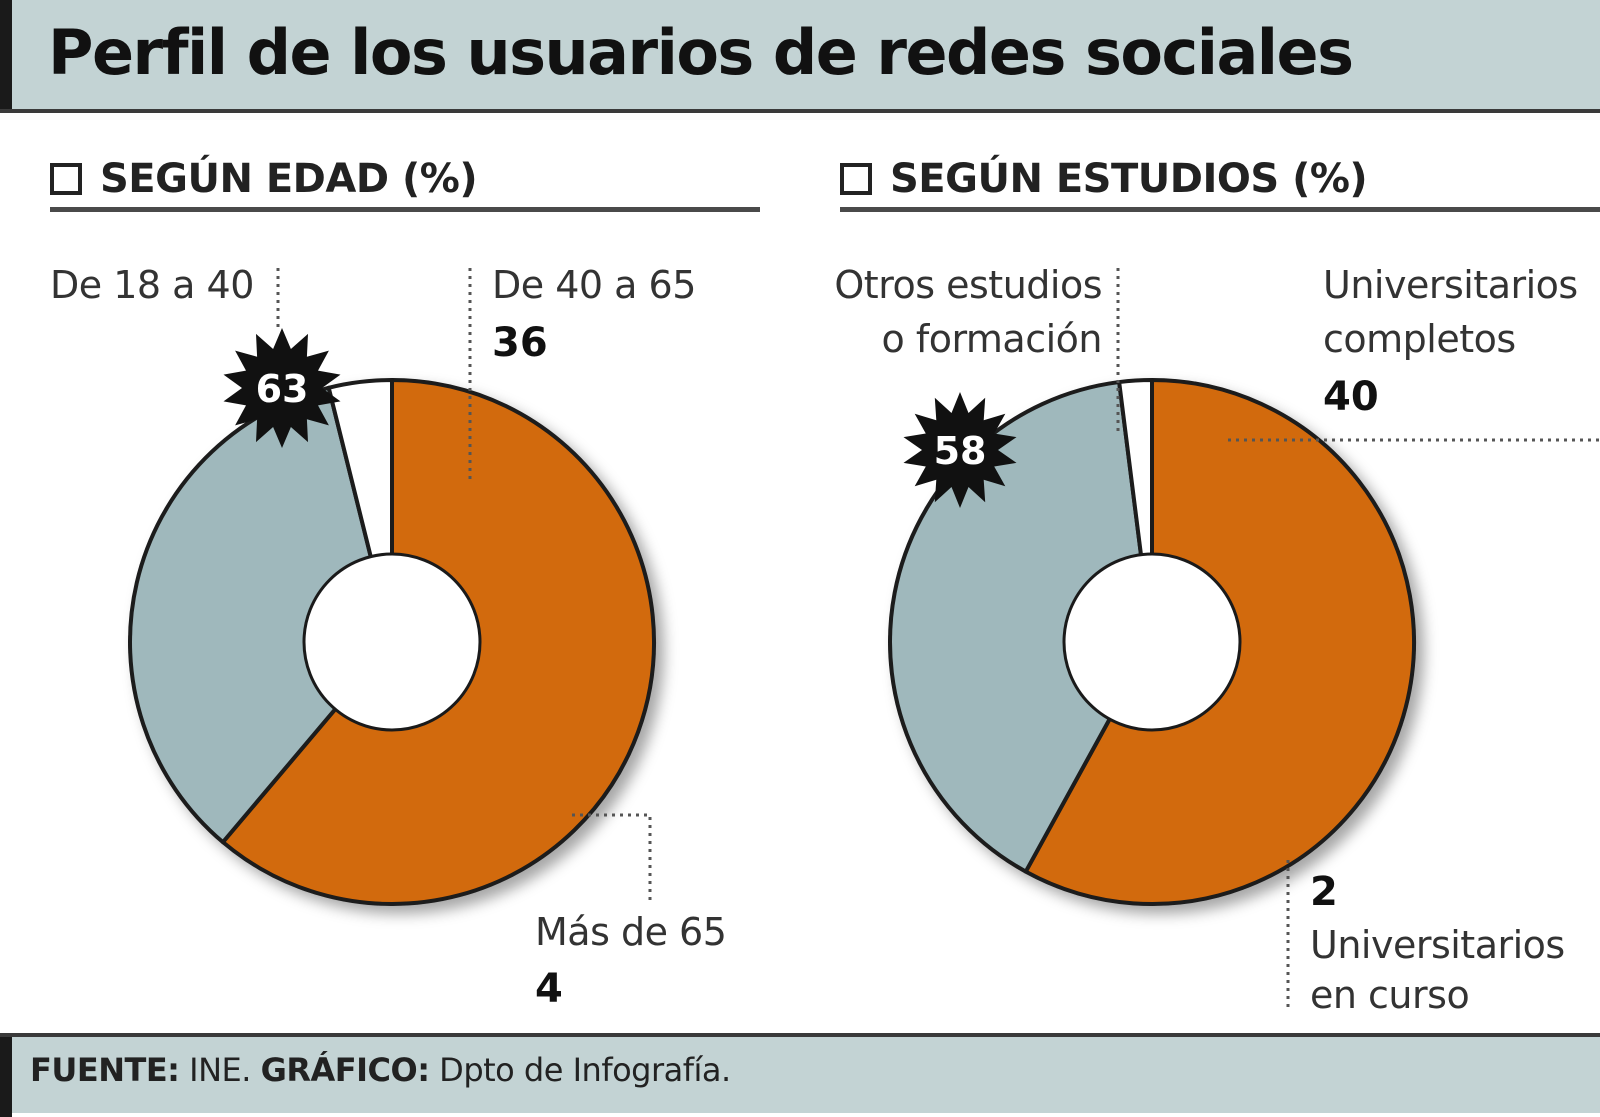 Image resolution: width=1600 pixels, height=1117 pixels. What do you see at coordinates (594, 285) in the screenshot?
I see `category-label: De 40 a 65` at bounding box center [594, 285].